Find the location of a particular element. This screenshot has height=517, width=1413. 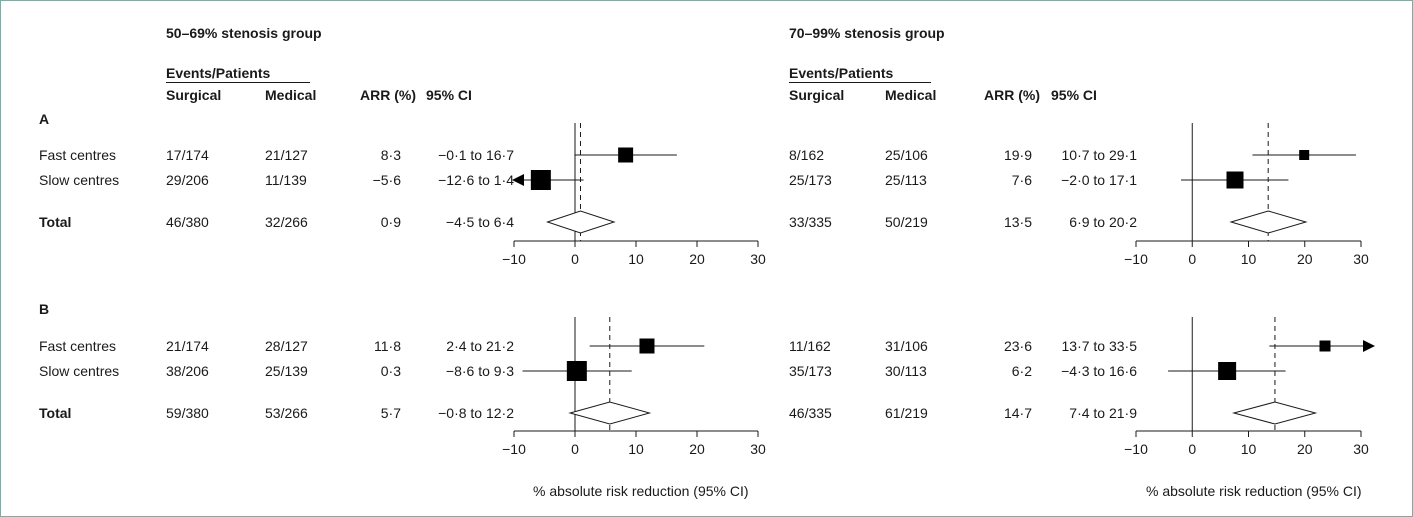

cell-g2-arr: 23·6 is located at coordinates (1017, 346).